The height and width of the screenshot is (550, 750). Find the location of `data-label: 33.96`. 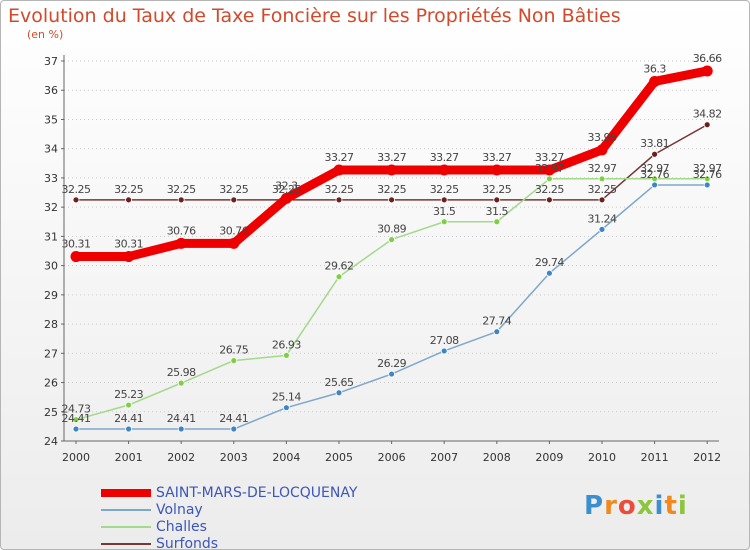

data-label: 33.96 is located at coordinates (602, 137).